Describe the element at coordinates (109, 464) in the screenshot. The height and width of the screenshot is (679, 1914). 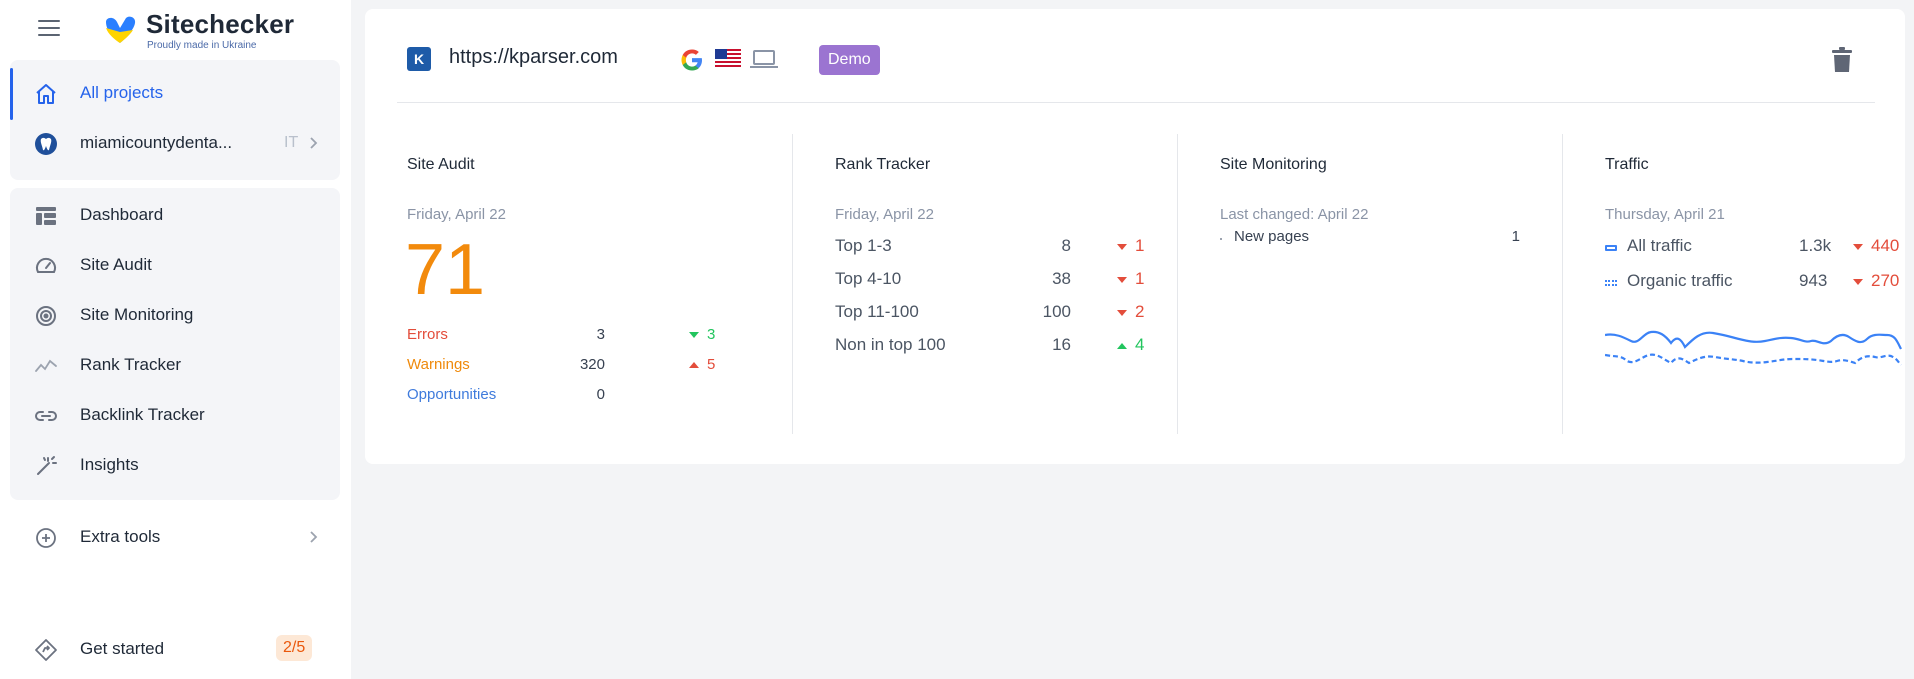
I see `nav-insights-label: Insights` at that location.